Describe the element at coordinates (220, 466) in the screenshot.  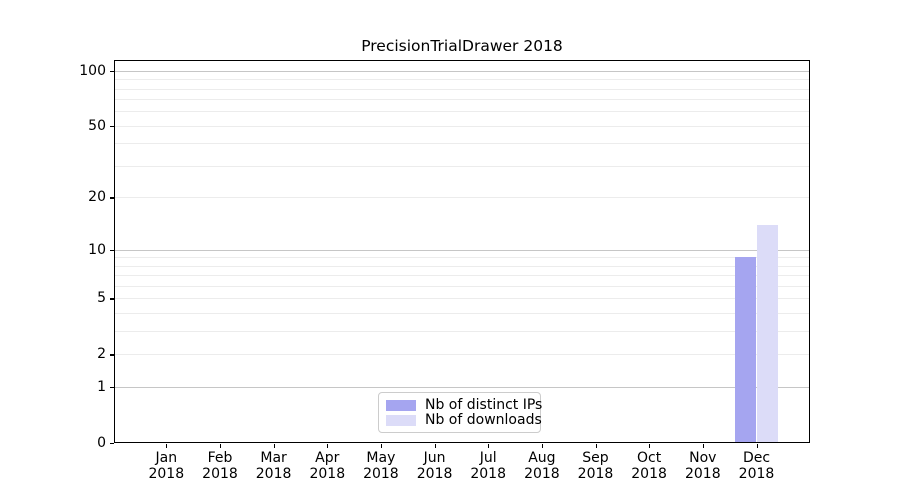
I see `x-tick-label: Feb 2018` at that location.